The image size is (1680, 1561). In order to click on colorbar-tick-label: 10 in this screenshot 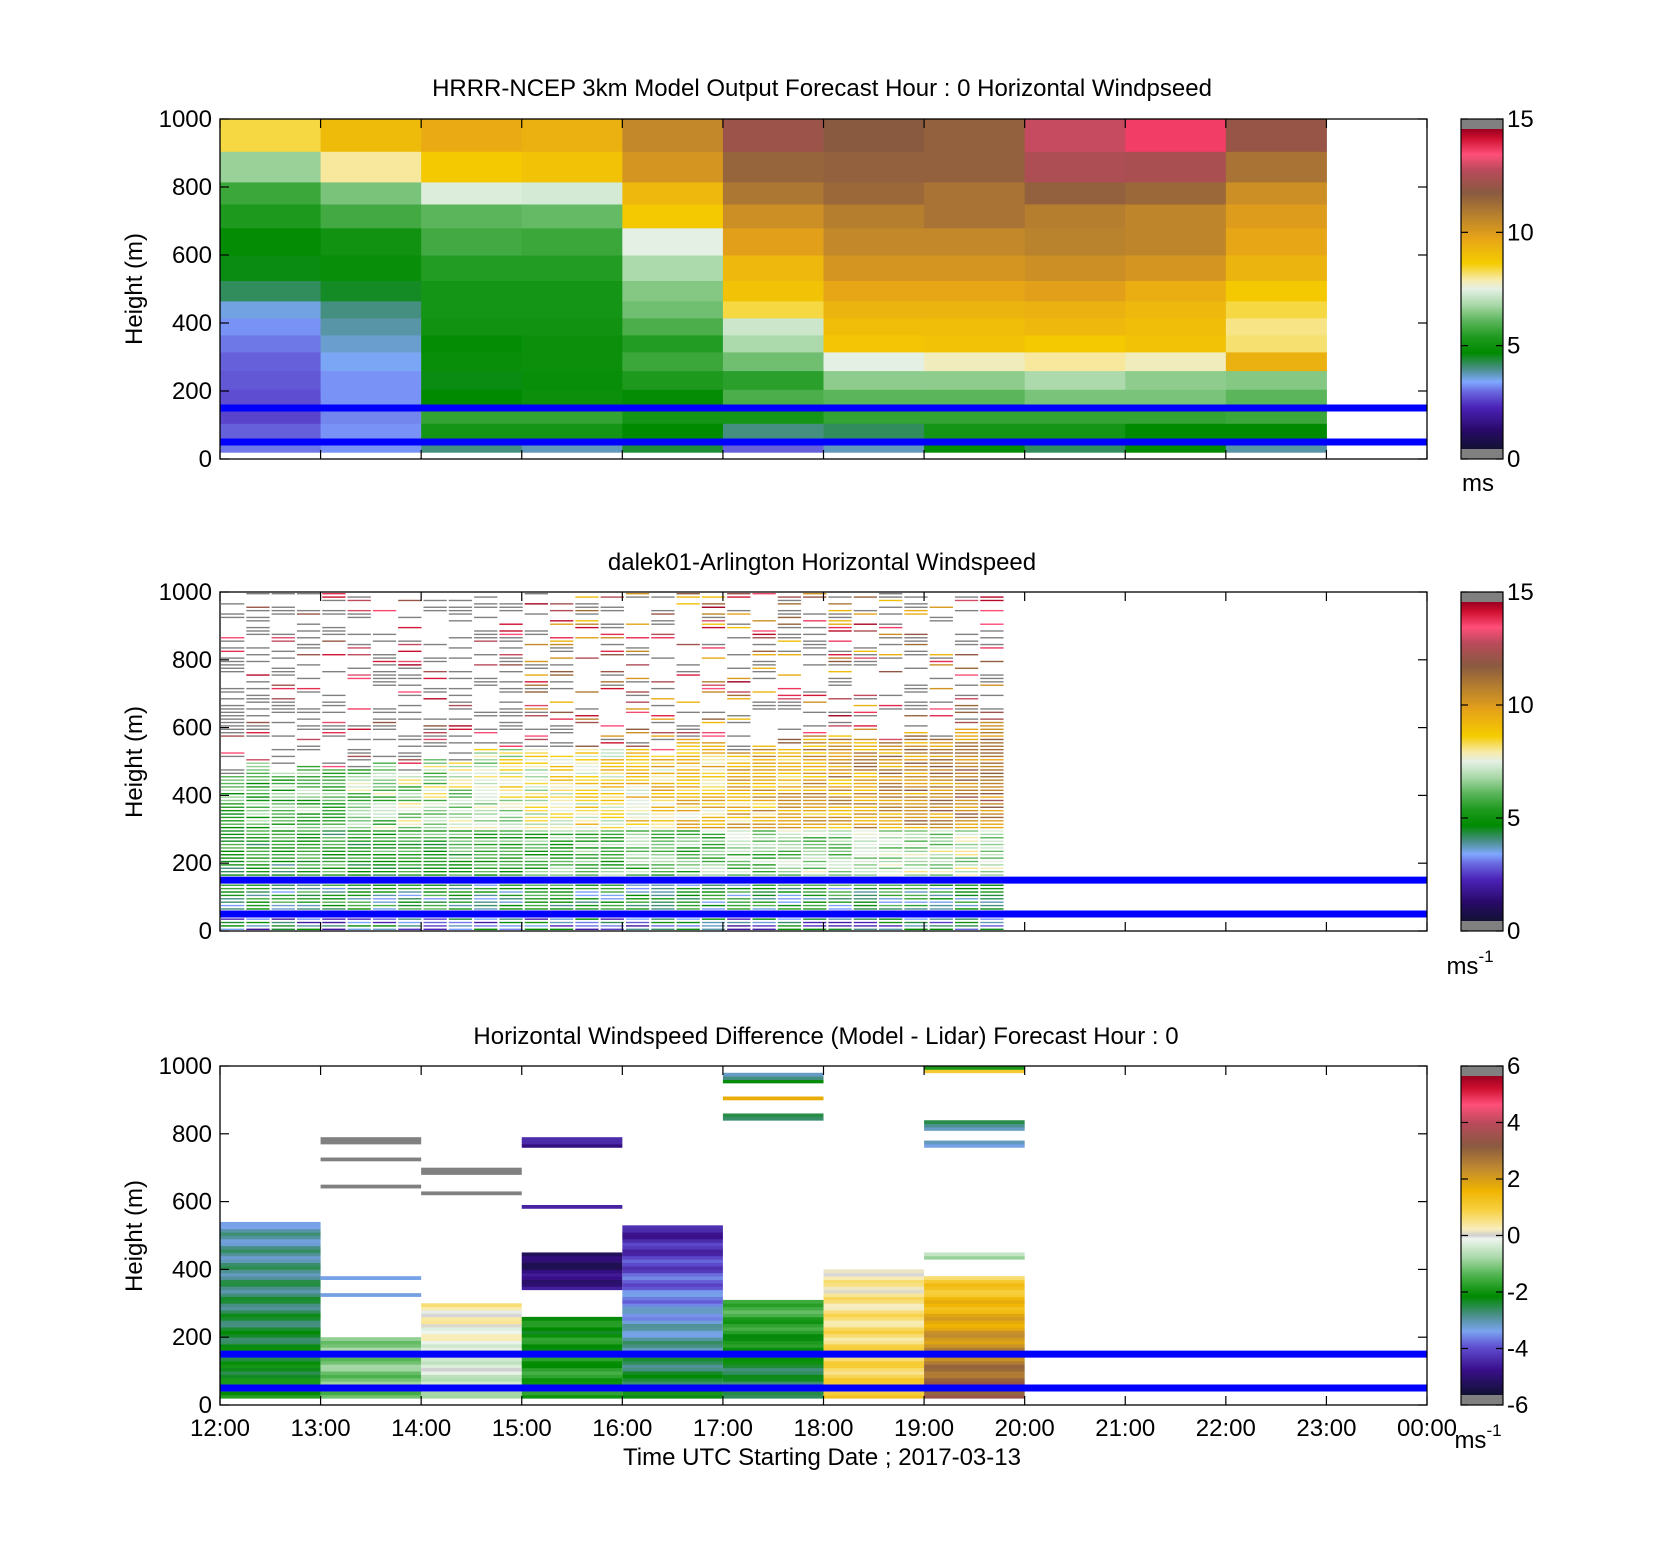, I will do `click(1520, 232)`.